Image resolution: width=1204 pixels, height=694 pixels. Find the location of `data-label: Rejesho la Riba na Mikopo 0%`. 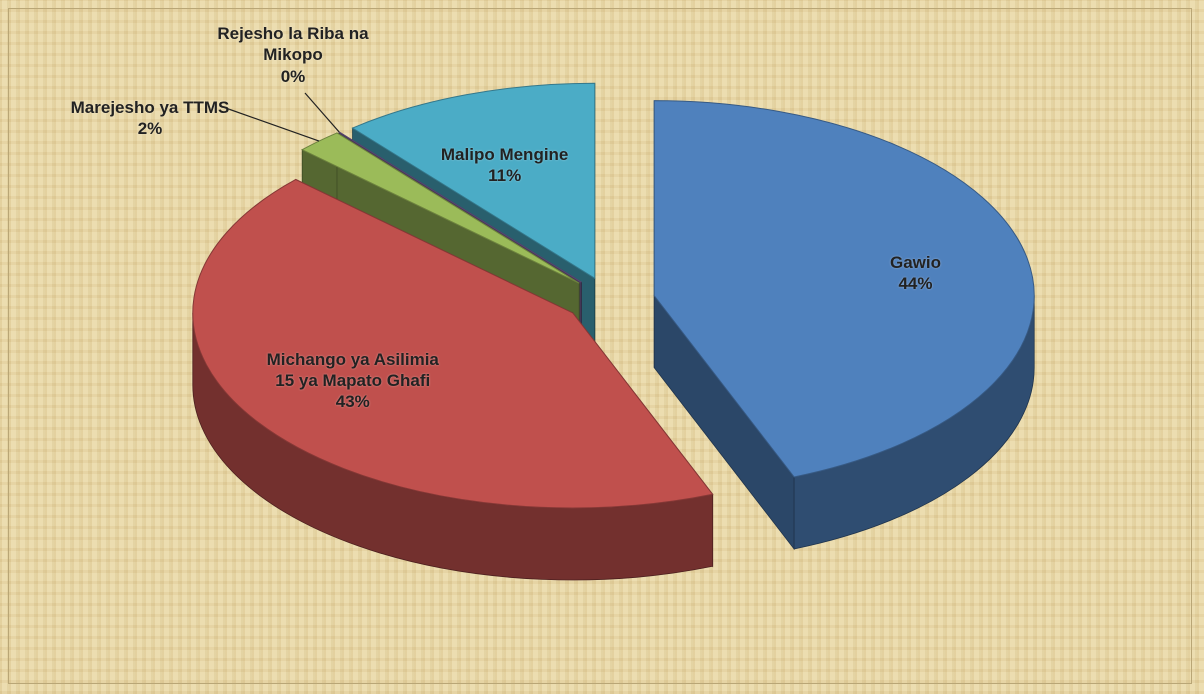

data-label: Rejesho la Riba na Mikopo 0% is located at coordinates (293, 55).